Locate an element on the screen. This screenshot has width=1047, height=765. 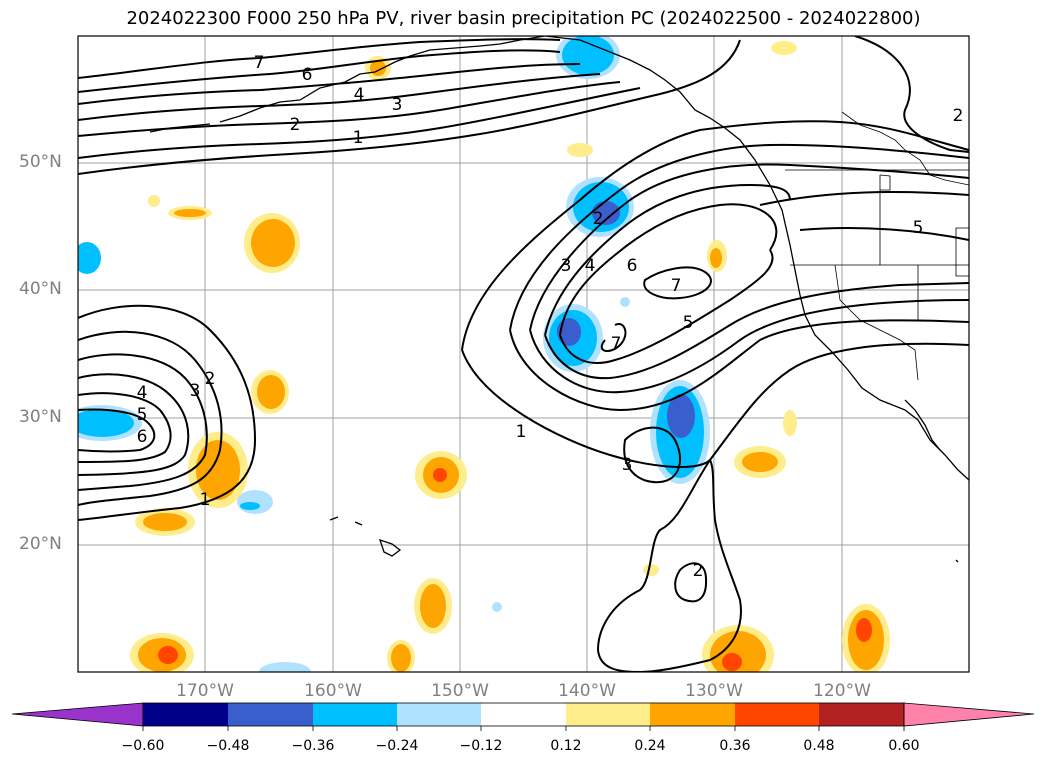
colorbar-tick-label: 0.60 is located at coordinates (904, 746).